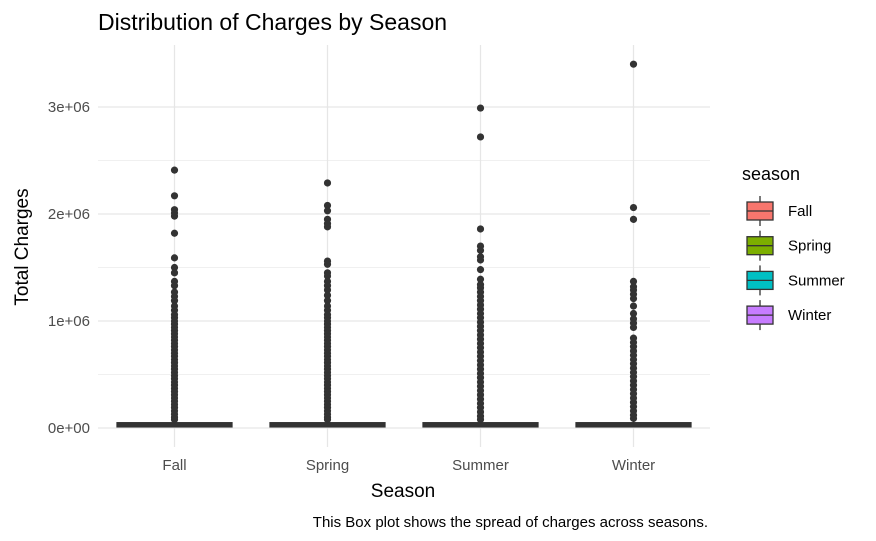 The height and width of the screenshot is (541, 876). Describe the element at coordinates (809, 315) in the screenshot. I see `legend-label: Winter` at that location.